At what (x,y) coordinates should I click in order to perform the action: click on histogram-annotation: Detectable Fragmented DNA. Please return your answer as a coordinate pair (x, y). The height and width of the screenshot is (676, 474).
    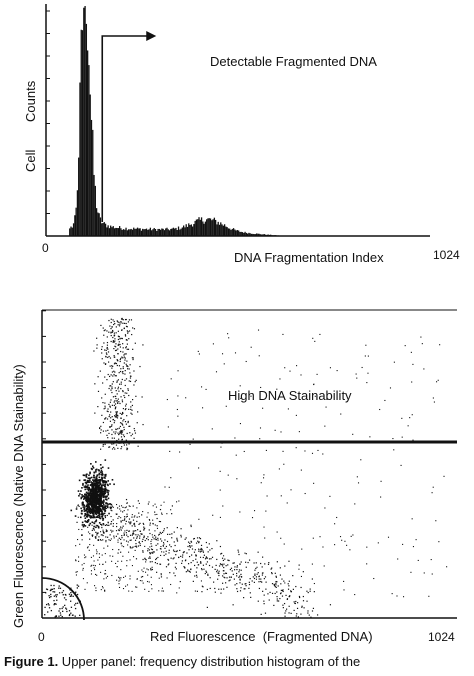
    Looking at the image, I should click on (293, 61).